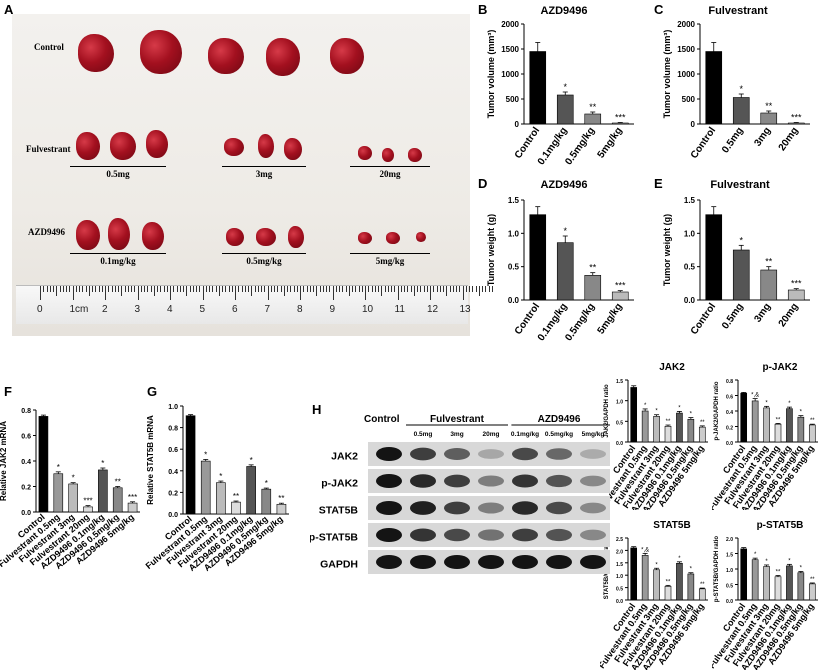  I want to click on y-tick-label: 1000, so click(510, 74).